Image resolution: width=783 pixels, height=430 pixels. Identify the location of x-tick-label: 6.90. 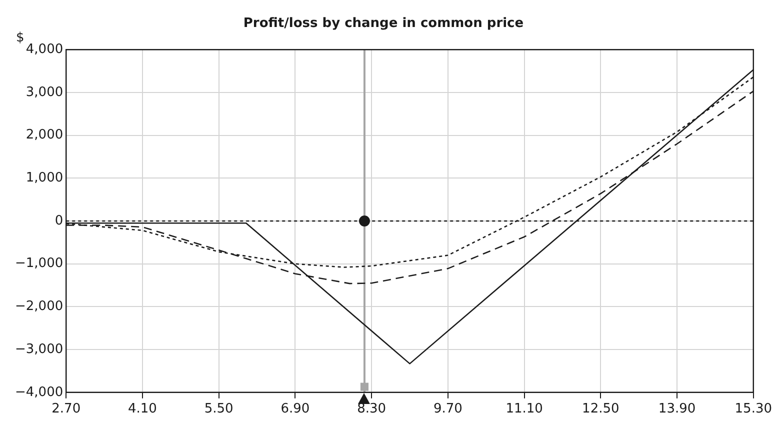
(295, 409).